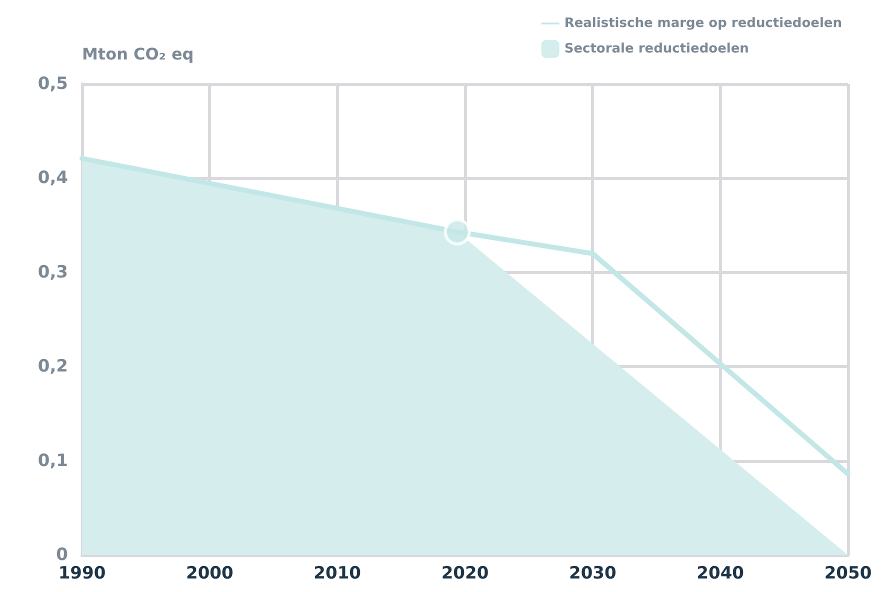 This screenshot has width=887, height=592. I want to click on x-tick-label: 1990, so click(82, 574).